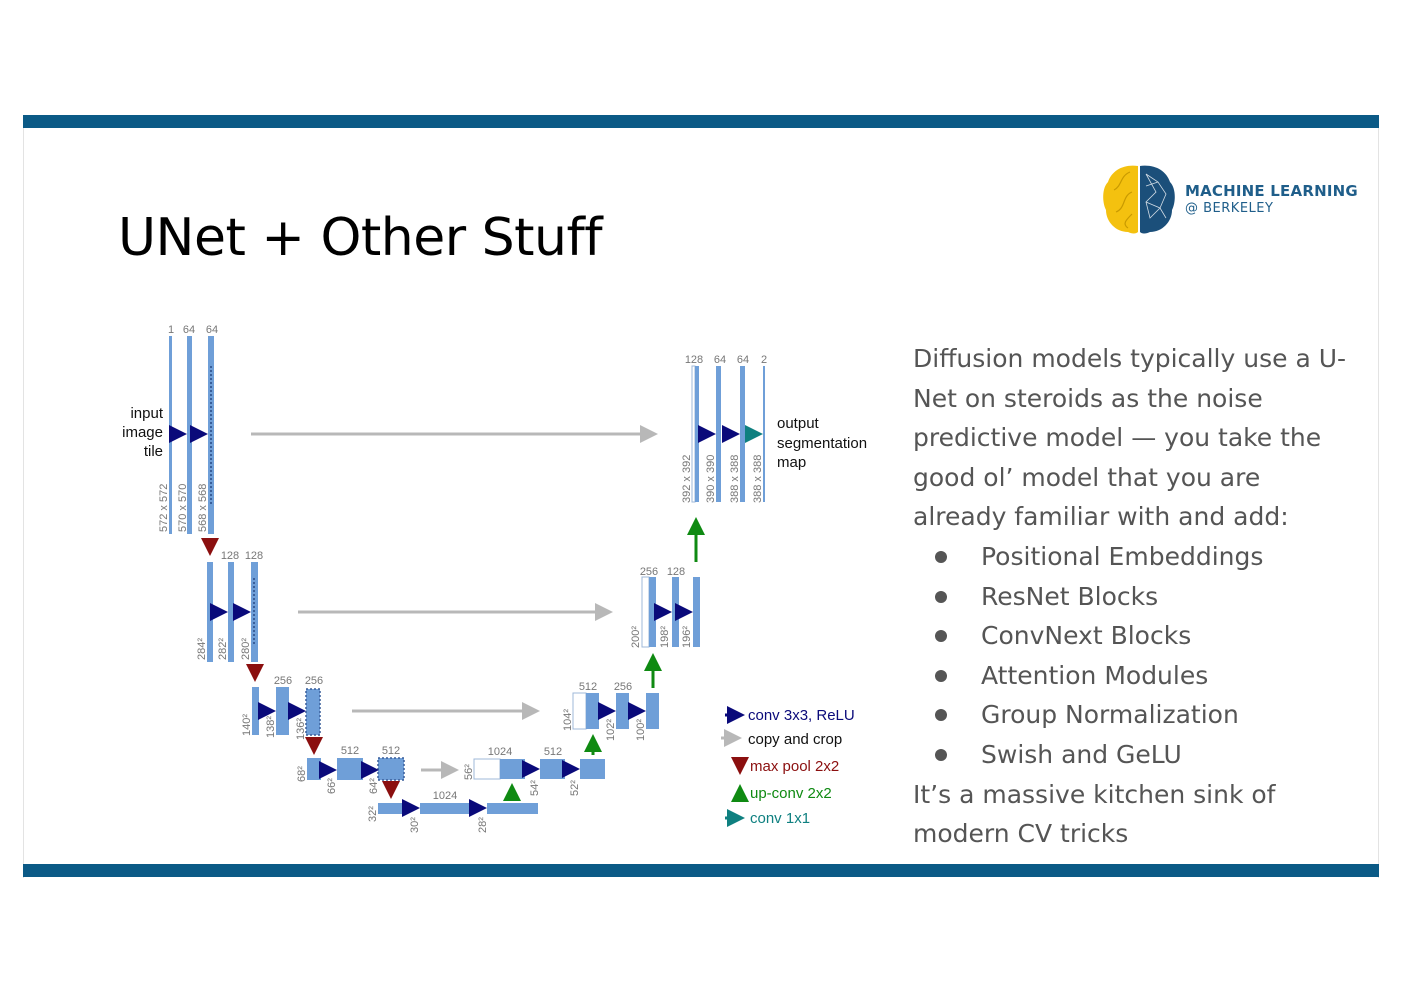  Describe the element at coordinates (822, 443) in the screenshot. I see `output-label-line: segmentation` at that location.